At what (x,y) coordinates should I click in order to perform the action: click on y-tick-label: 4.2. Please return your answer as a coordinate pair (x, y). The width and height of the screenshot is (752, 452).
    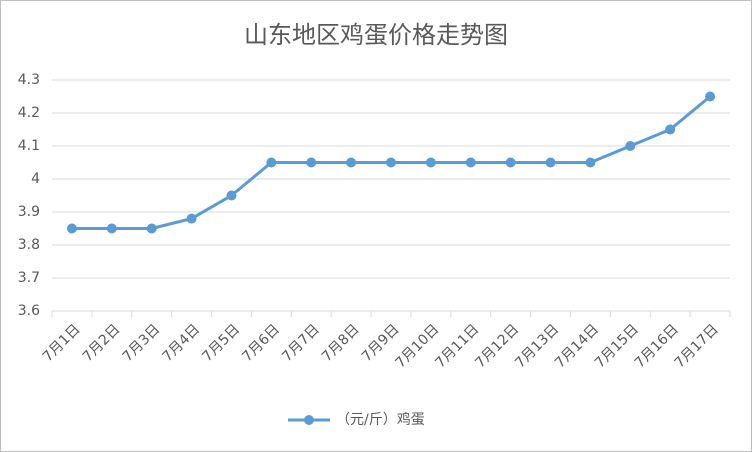
    Looking at the image, I should click on (29, 113).